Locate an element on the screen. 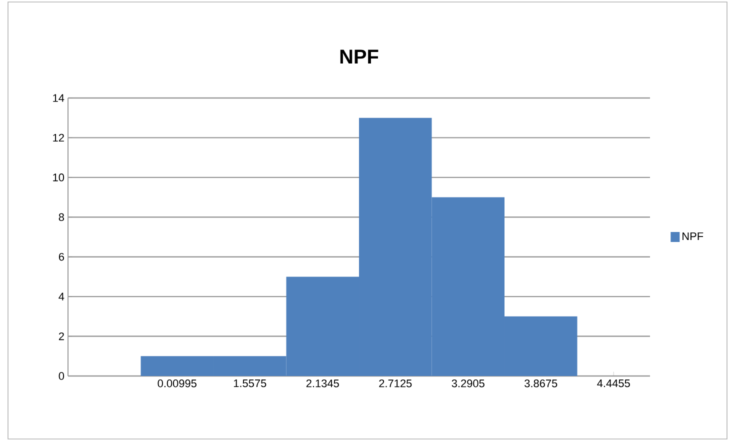 Image resolution: width=729 pixels, height=441 pixels. x-tick-label: 2.1345 is located at coordinates (322, 384).